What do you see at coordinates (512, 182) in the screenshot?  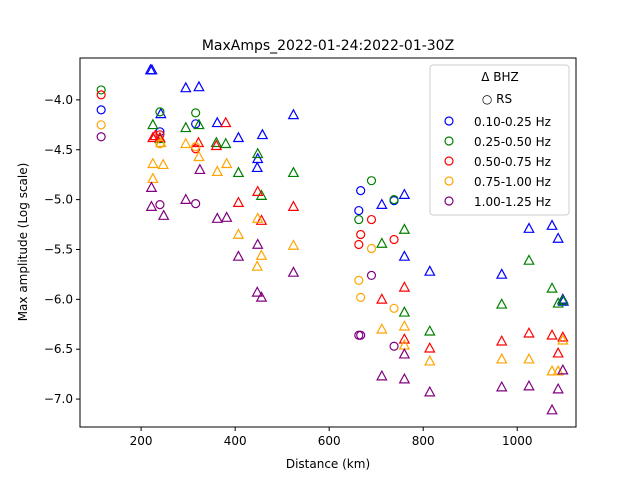 I see `legend-label: 0.75-1.00 Hz` at bounding box center [512, 182].